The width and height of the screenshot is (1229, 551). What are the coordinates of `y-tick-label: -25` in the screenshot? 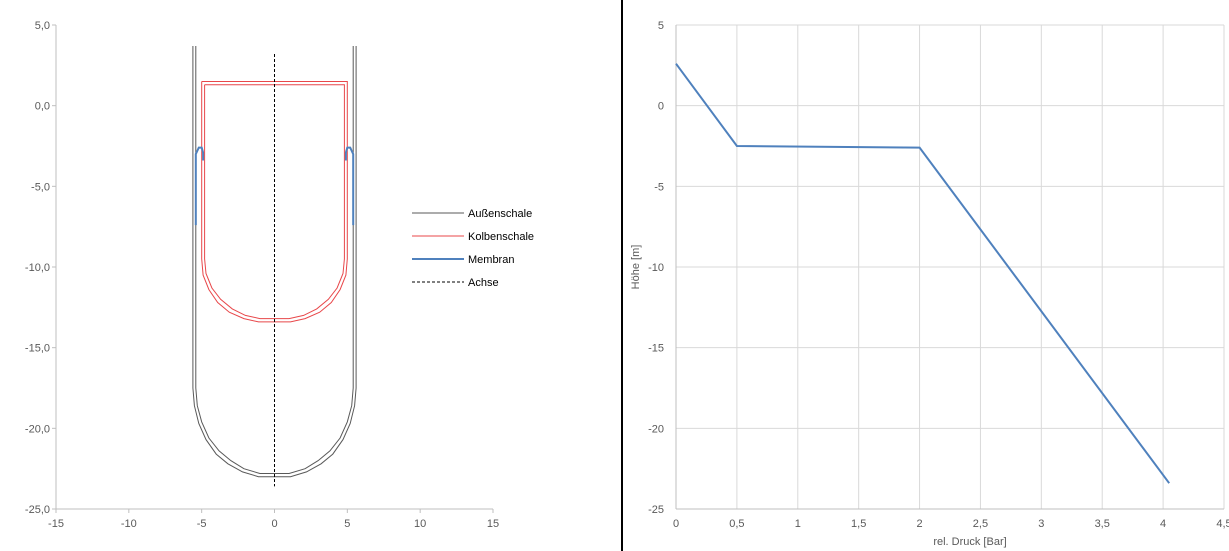 It's located at (656, 510).